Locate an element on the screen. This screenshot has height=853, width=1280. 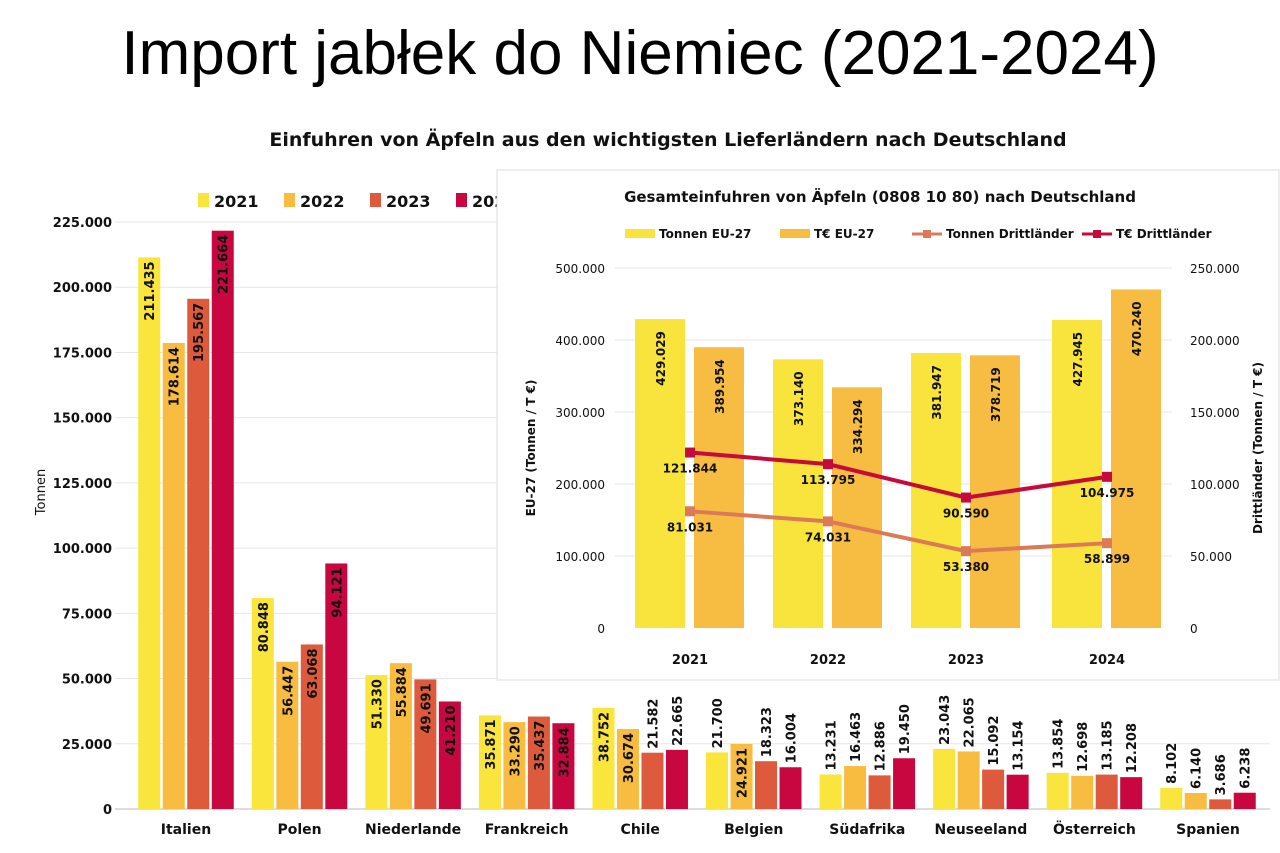
data-label: 13.154 is located at coordinates (1019, 746).